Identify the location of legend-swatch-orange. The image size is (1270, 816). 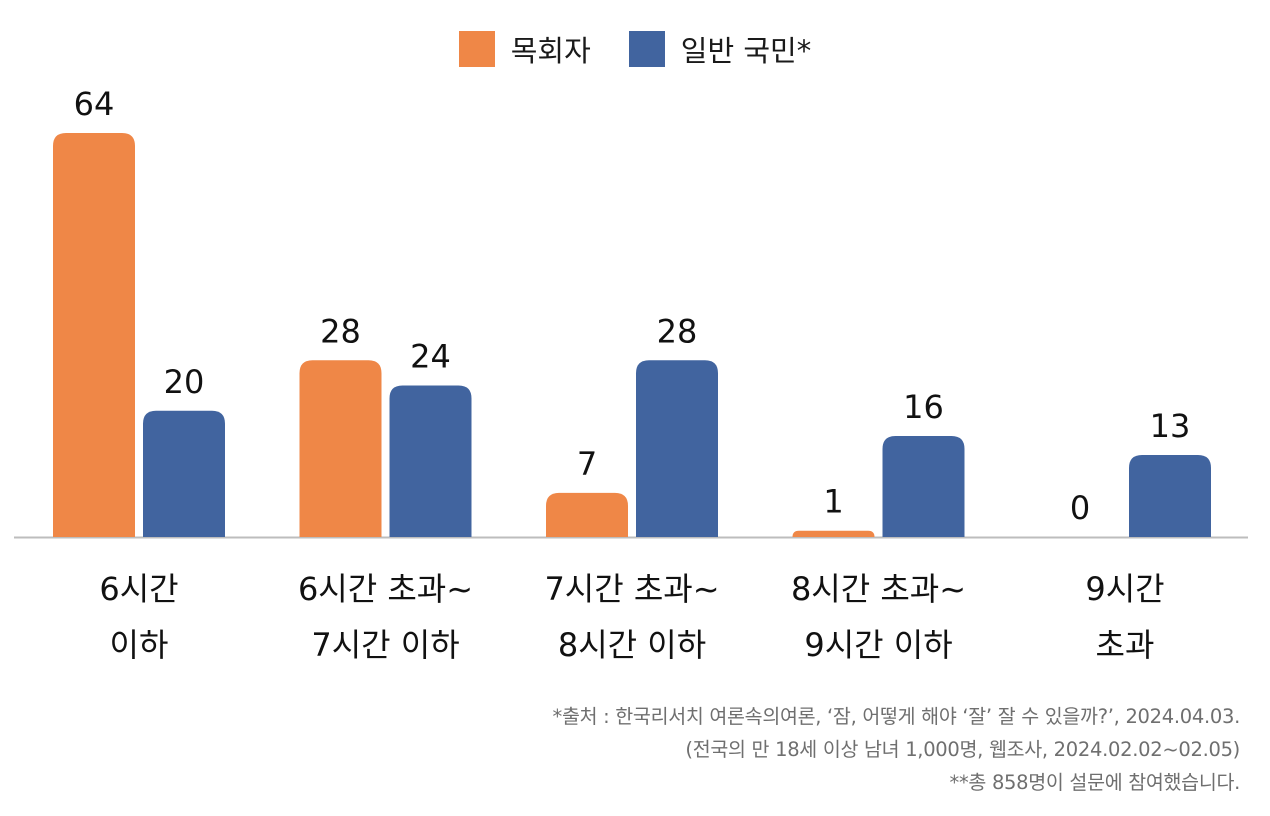
(476, 49).